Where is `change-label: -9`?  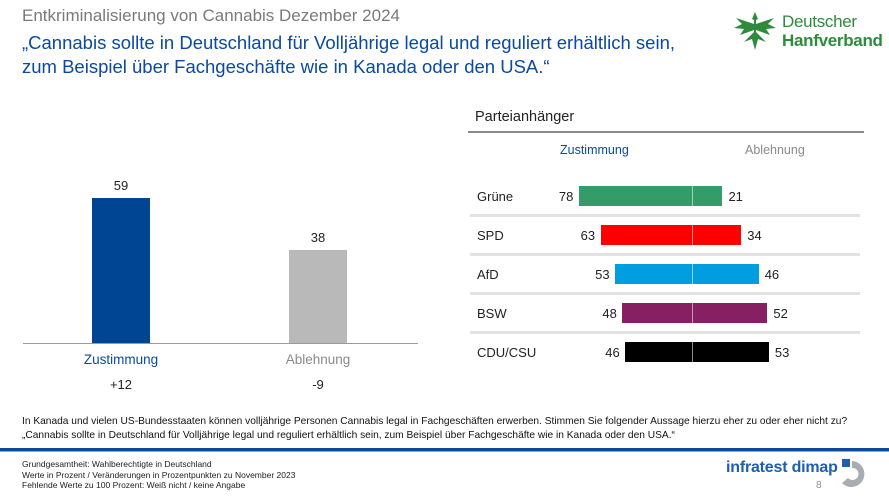 change-label: -9 is located at coordinates (318, 384).